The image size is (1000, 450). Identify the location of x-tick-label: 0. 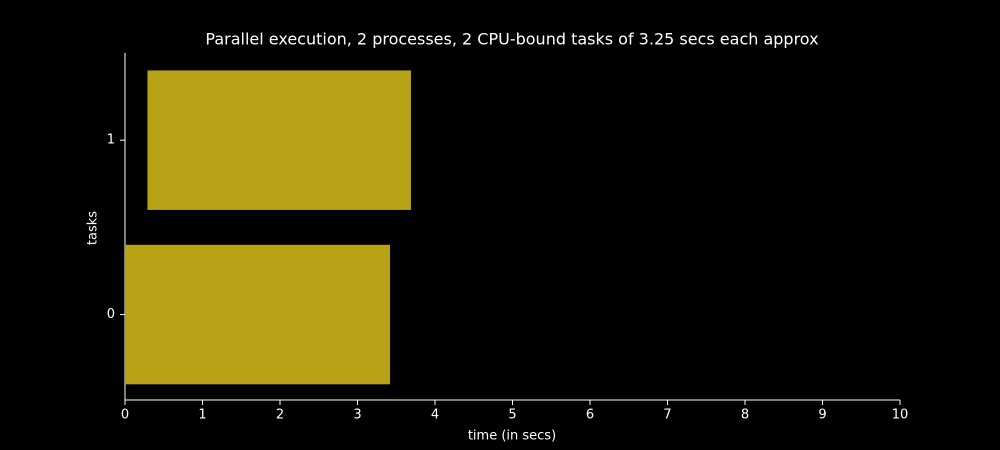
(125, 415).